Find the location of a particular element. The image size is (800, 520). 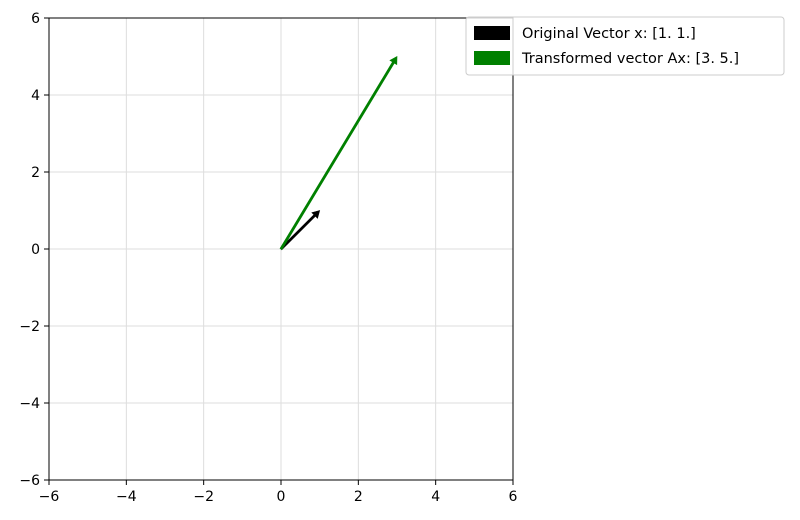

x-tick-label: −2 is located at coordinates (203, 497).